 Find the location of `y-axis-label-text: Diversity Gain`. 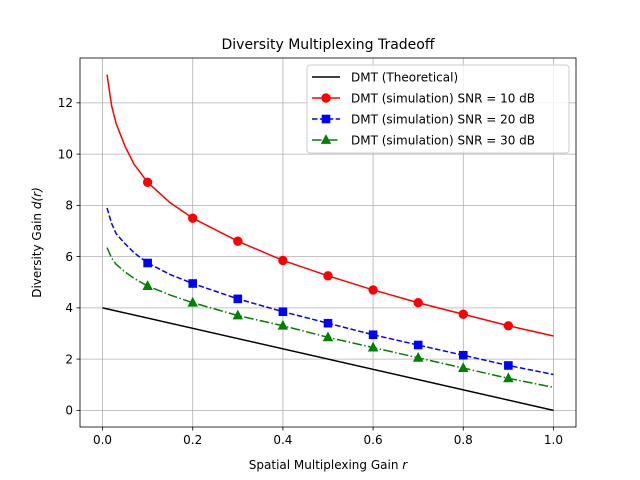

y-axis-label-text: Diversity Gain is located at coordinates (37, 255).